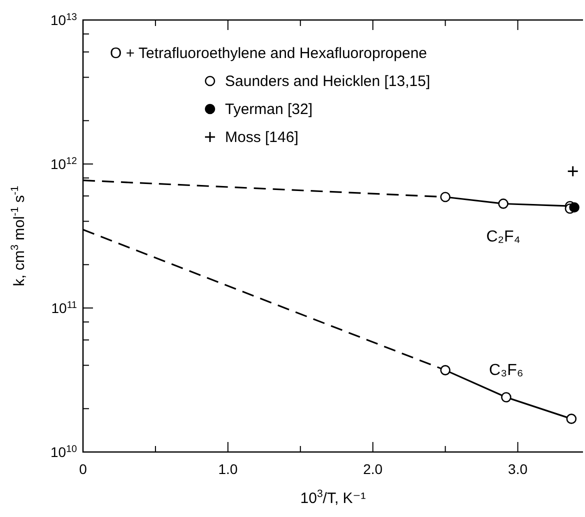  Describe the element at coordinates (261, 137) in the screenshot. I see `legend-label: Moss [146]` at that location.